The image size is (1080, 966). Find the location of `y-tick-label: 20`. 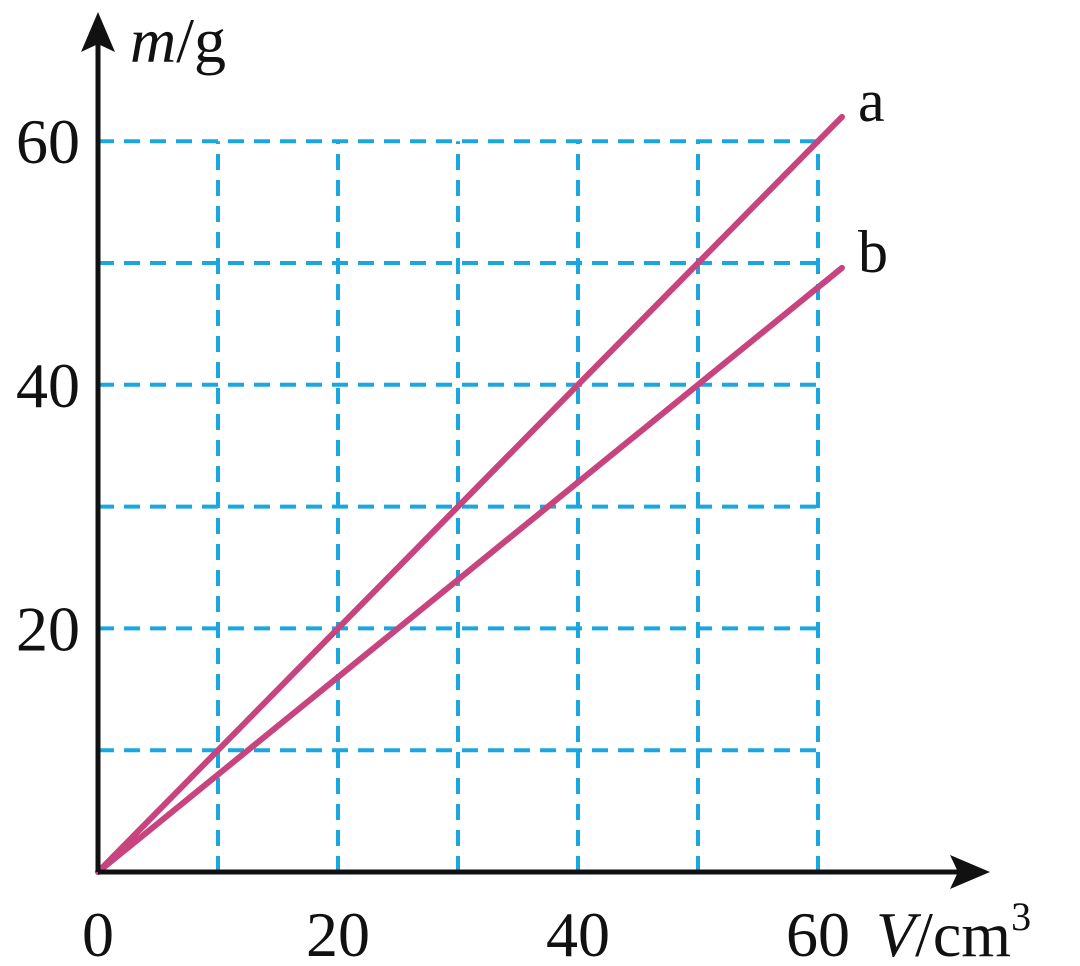

y-tick-label: 20 is located at coordinates (48, 628).